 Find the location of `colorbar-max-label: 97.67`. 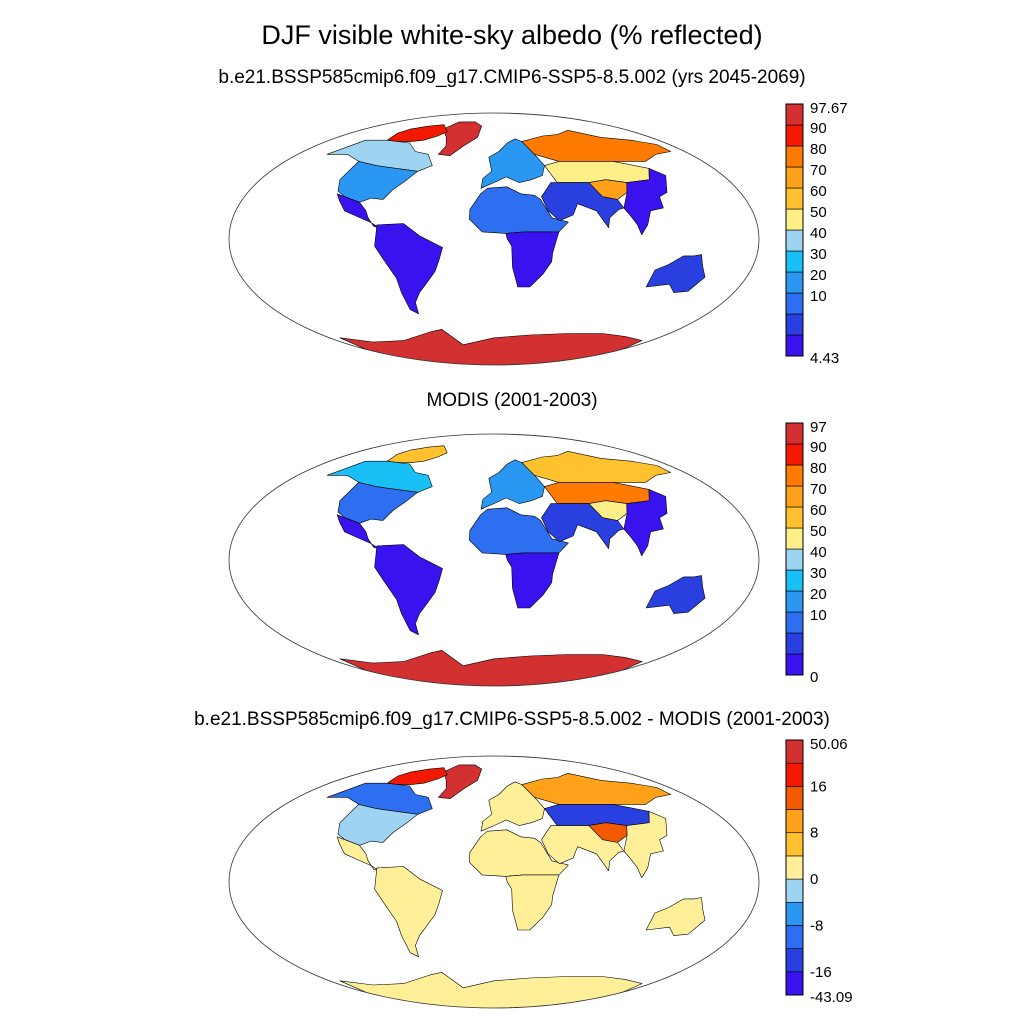

colorbar-max-label: 97.67 is located at coordinates (829, 108).